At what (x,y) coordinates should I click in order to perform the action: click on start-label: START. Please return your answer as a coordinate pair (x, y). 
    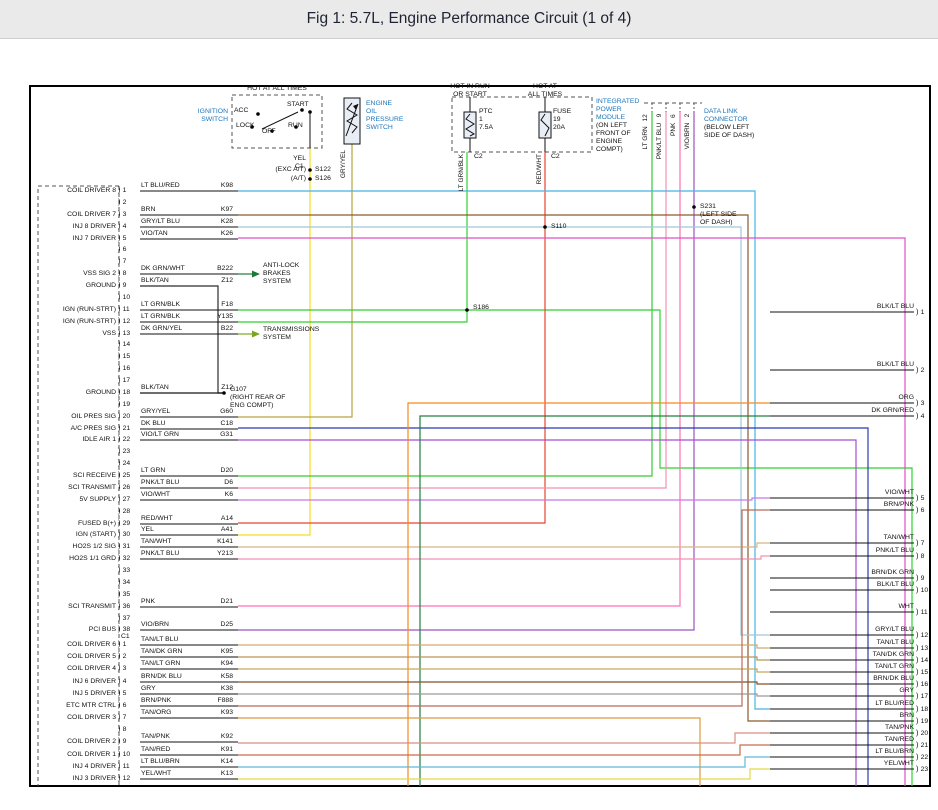
    Looking at the image, I should click on (298, 104).